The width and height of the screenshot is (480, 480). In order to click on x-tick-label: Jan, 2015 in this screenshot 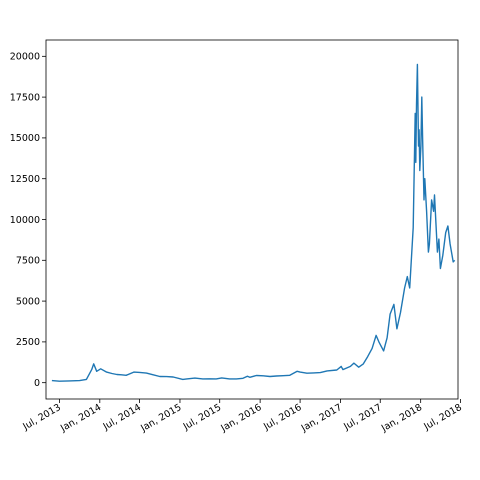, I will do `click(160, 418)`.